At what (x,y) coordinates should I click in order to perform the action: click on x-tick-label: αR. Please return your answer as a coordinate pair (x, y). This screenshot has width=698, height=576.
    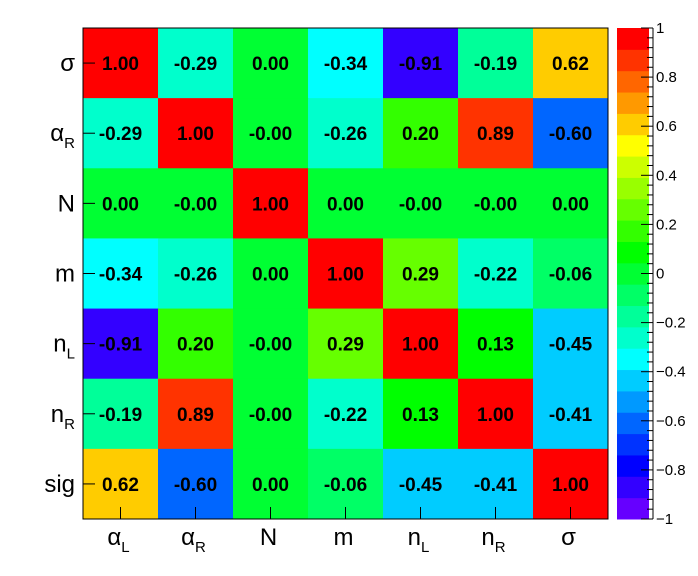
    Looking at the image, I should click on (193, 540).